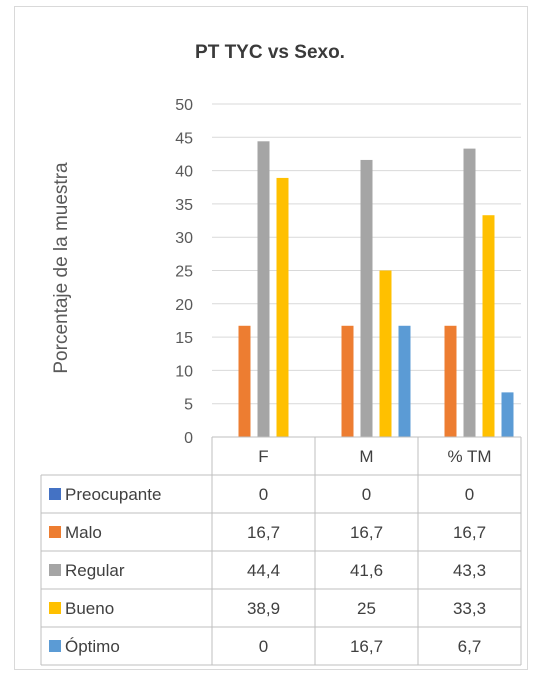 The height and width of the screenshot is (675, 540). Describe the element at coordinates (184, 272) in the screenshot. I see `y-tick-label: 25` at that location.